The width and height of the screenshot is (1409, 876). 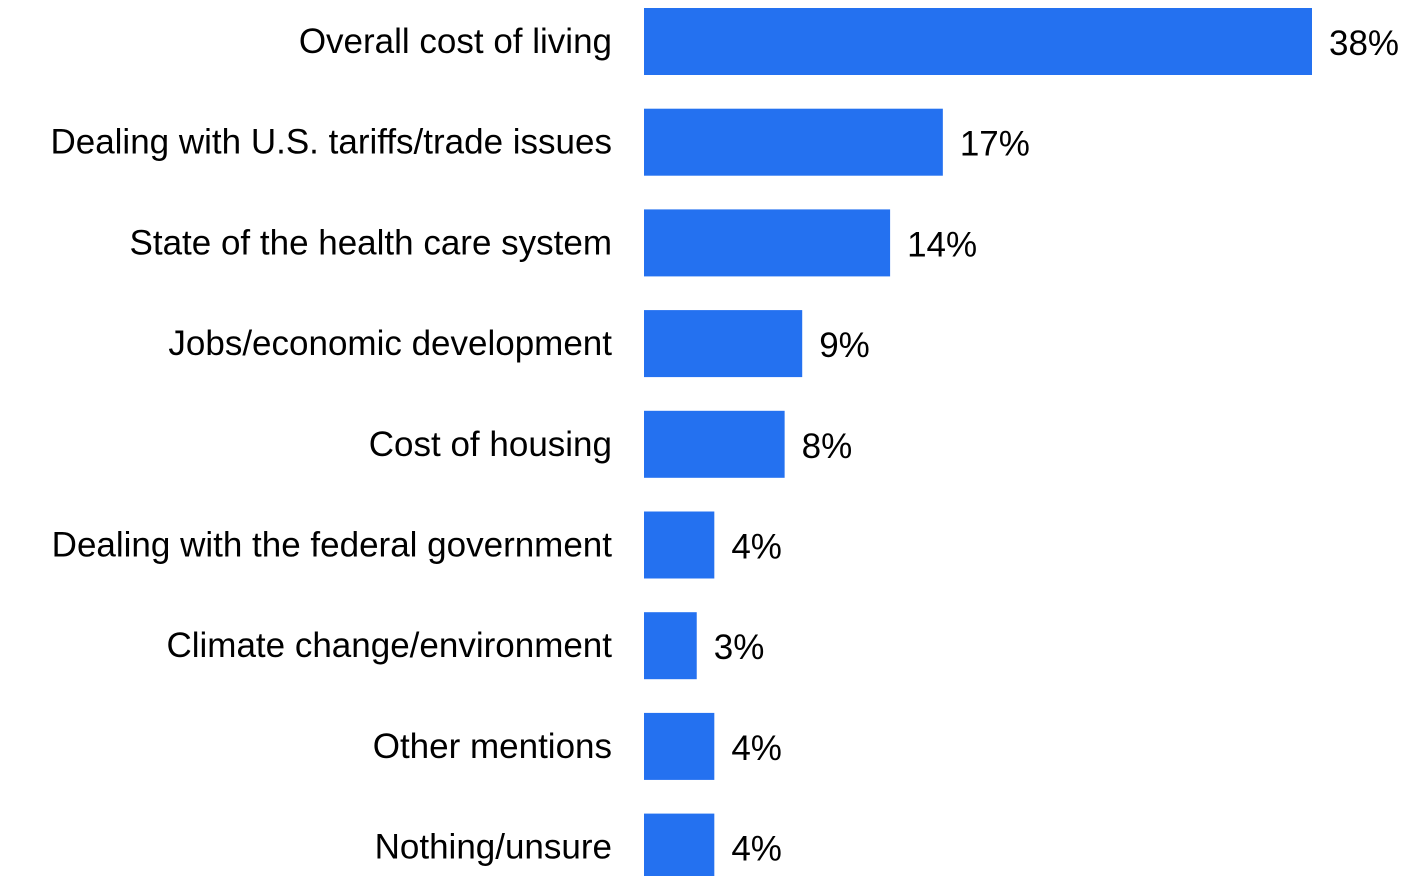 What do you see at coordinates (679, 844) in the screenshot?
I see `bar-nothing-unsure` at bounding box center [679, 844].